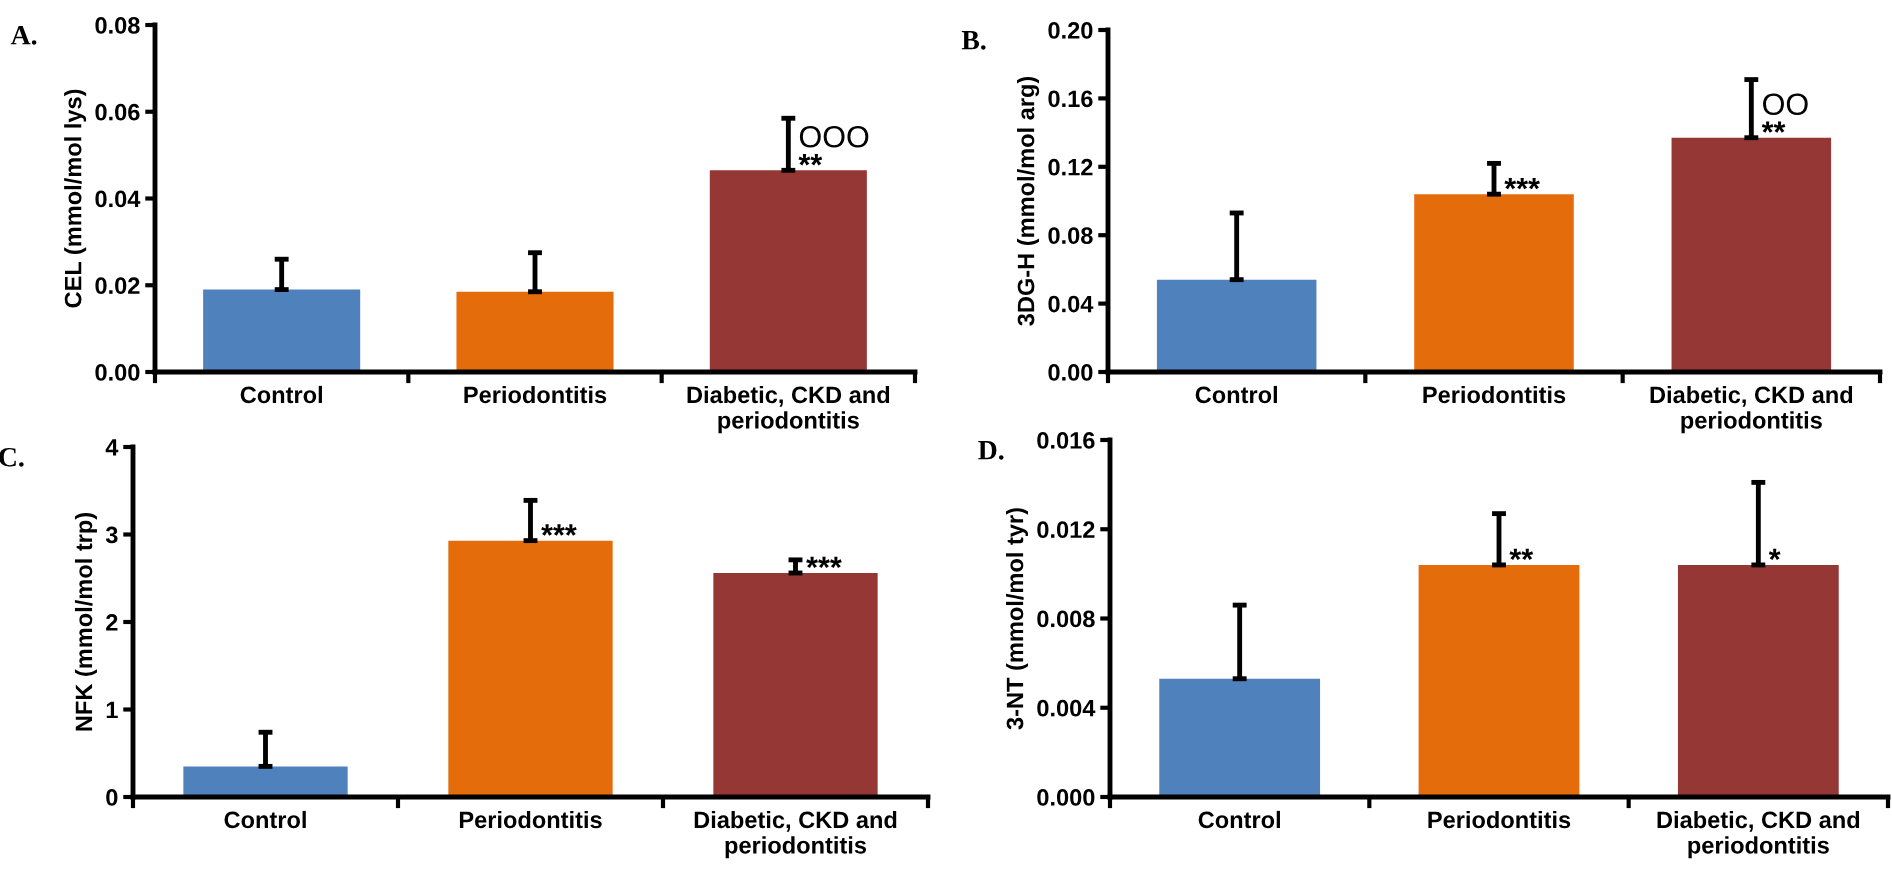  I want to click on annotation: OOO, so click(834, 136).